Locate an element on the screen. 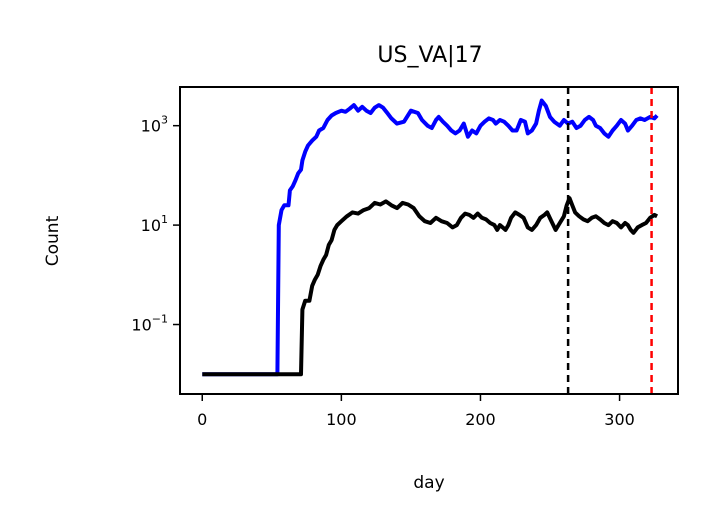 The image size is (708, 531). x-tick-label: 200 is located at coordinates (480, 419).